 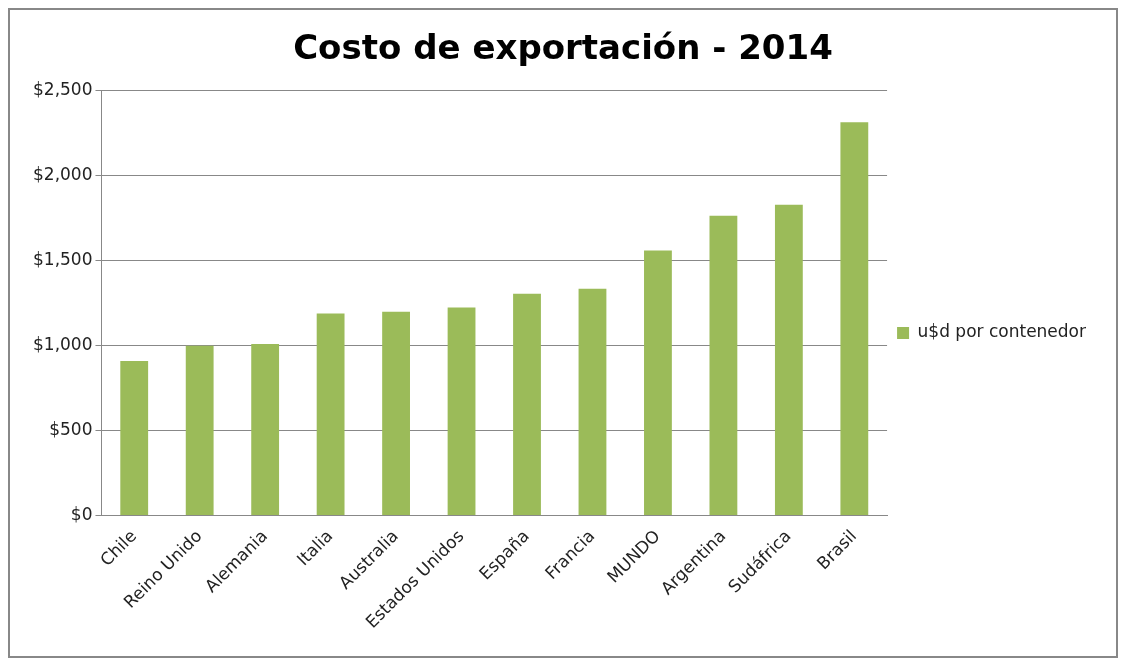 What do you see at coordinates (63, 174) in the screenshot?
I see `y-tick-label: $2,000` at bounding box center [63, 174].